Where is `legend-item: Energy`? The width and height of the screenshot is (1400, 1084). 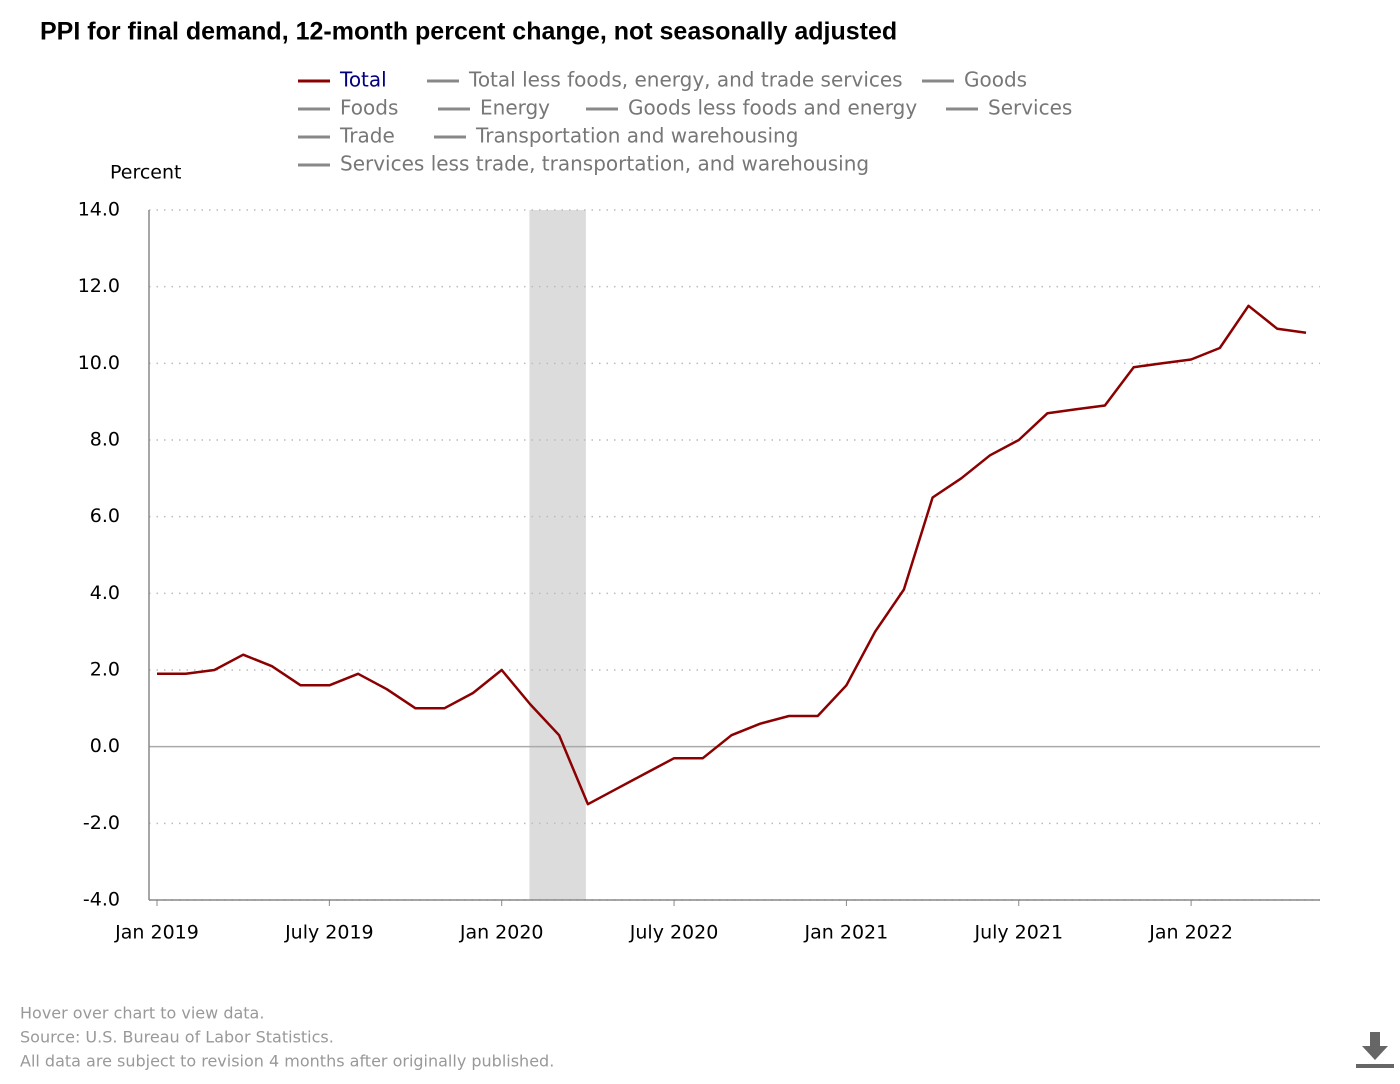
legend-item: Energy is located at coordinates (494, 108).